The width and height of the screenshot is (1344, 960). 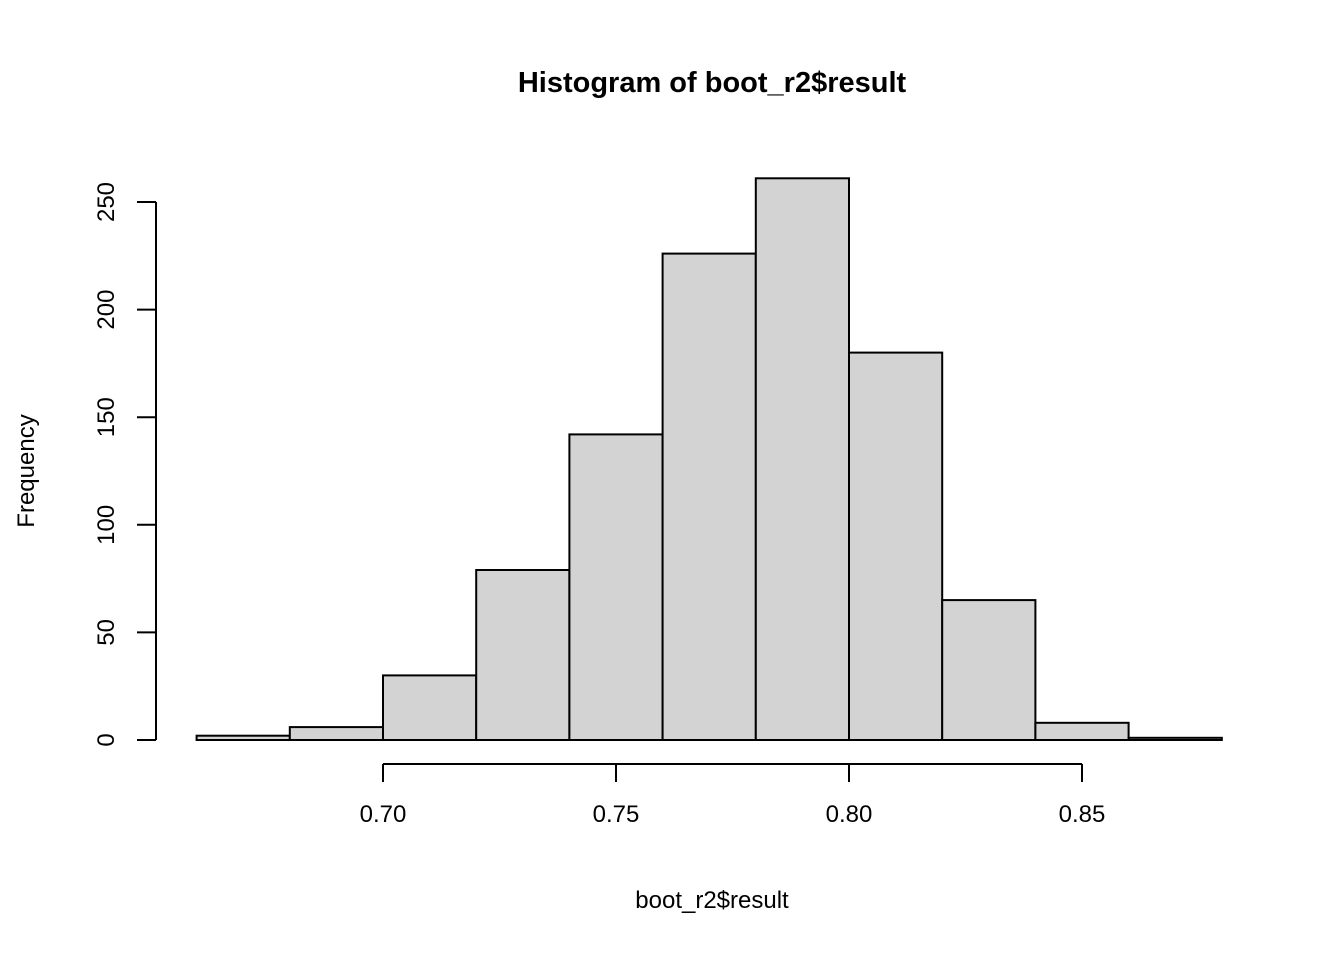 What do you see at coordinates (849, 814) in the screenshot?
I see `x-tick-label: 0.80` at bounding box center [849, 814].